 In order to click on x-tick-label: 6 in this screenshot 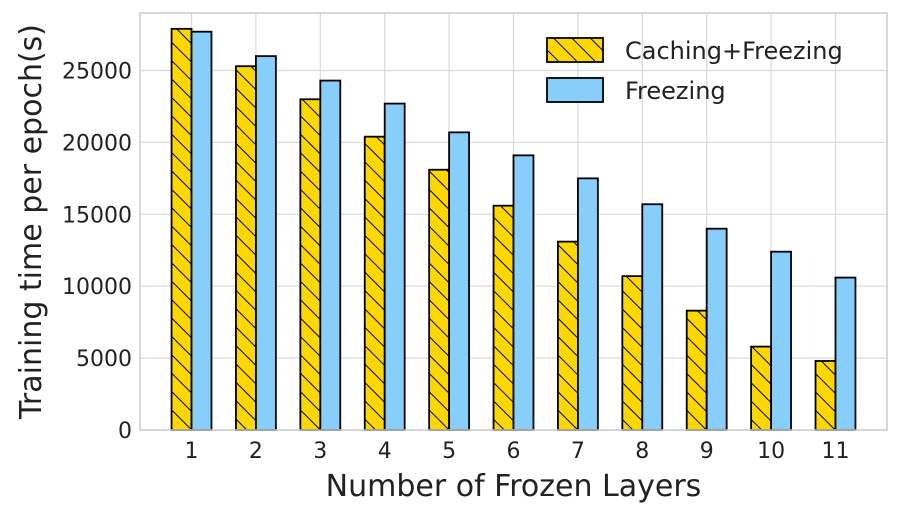, I will do `click(514, 451)`.